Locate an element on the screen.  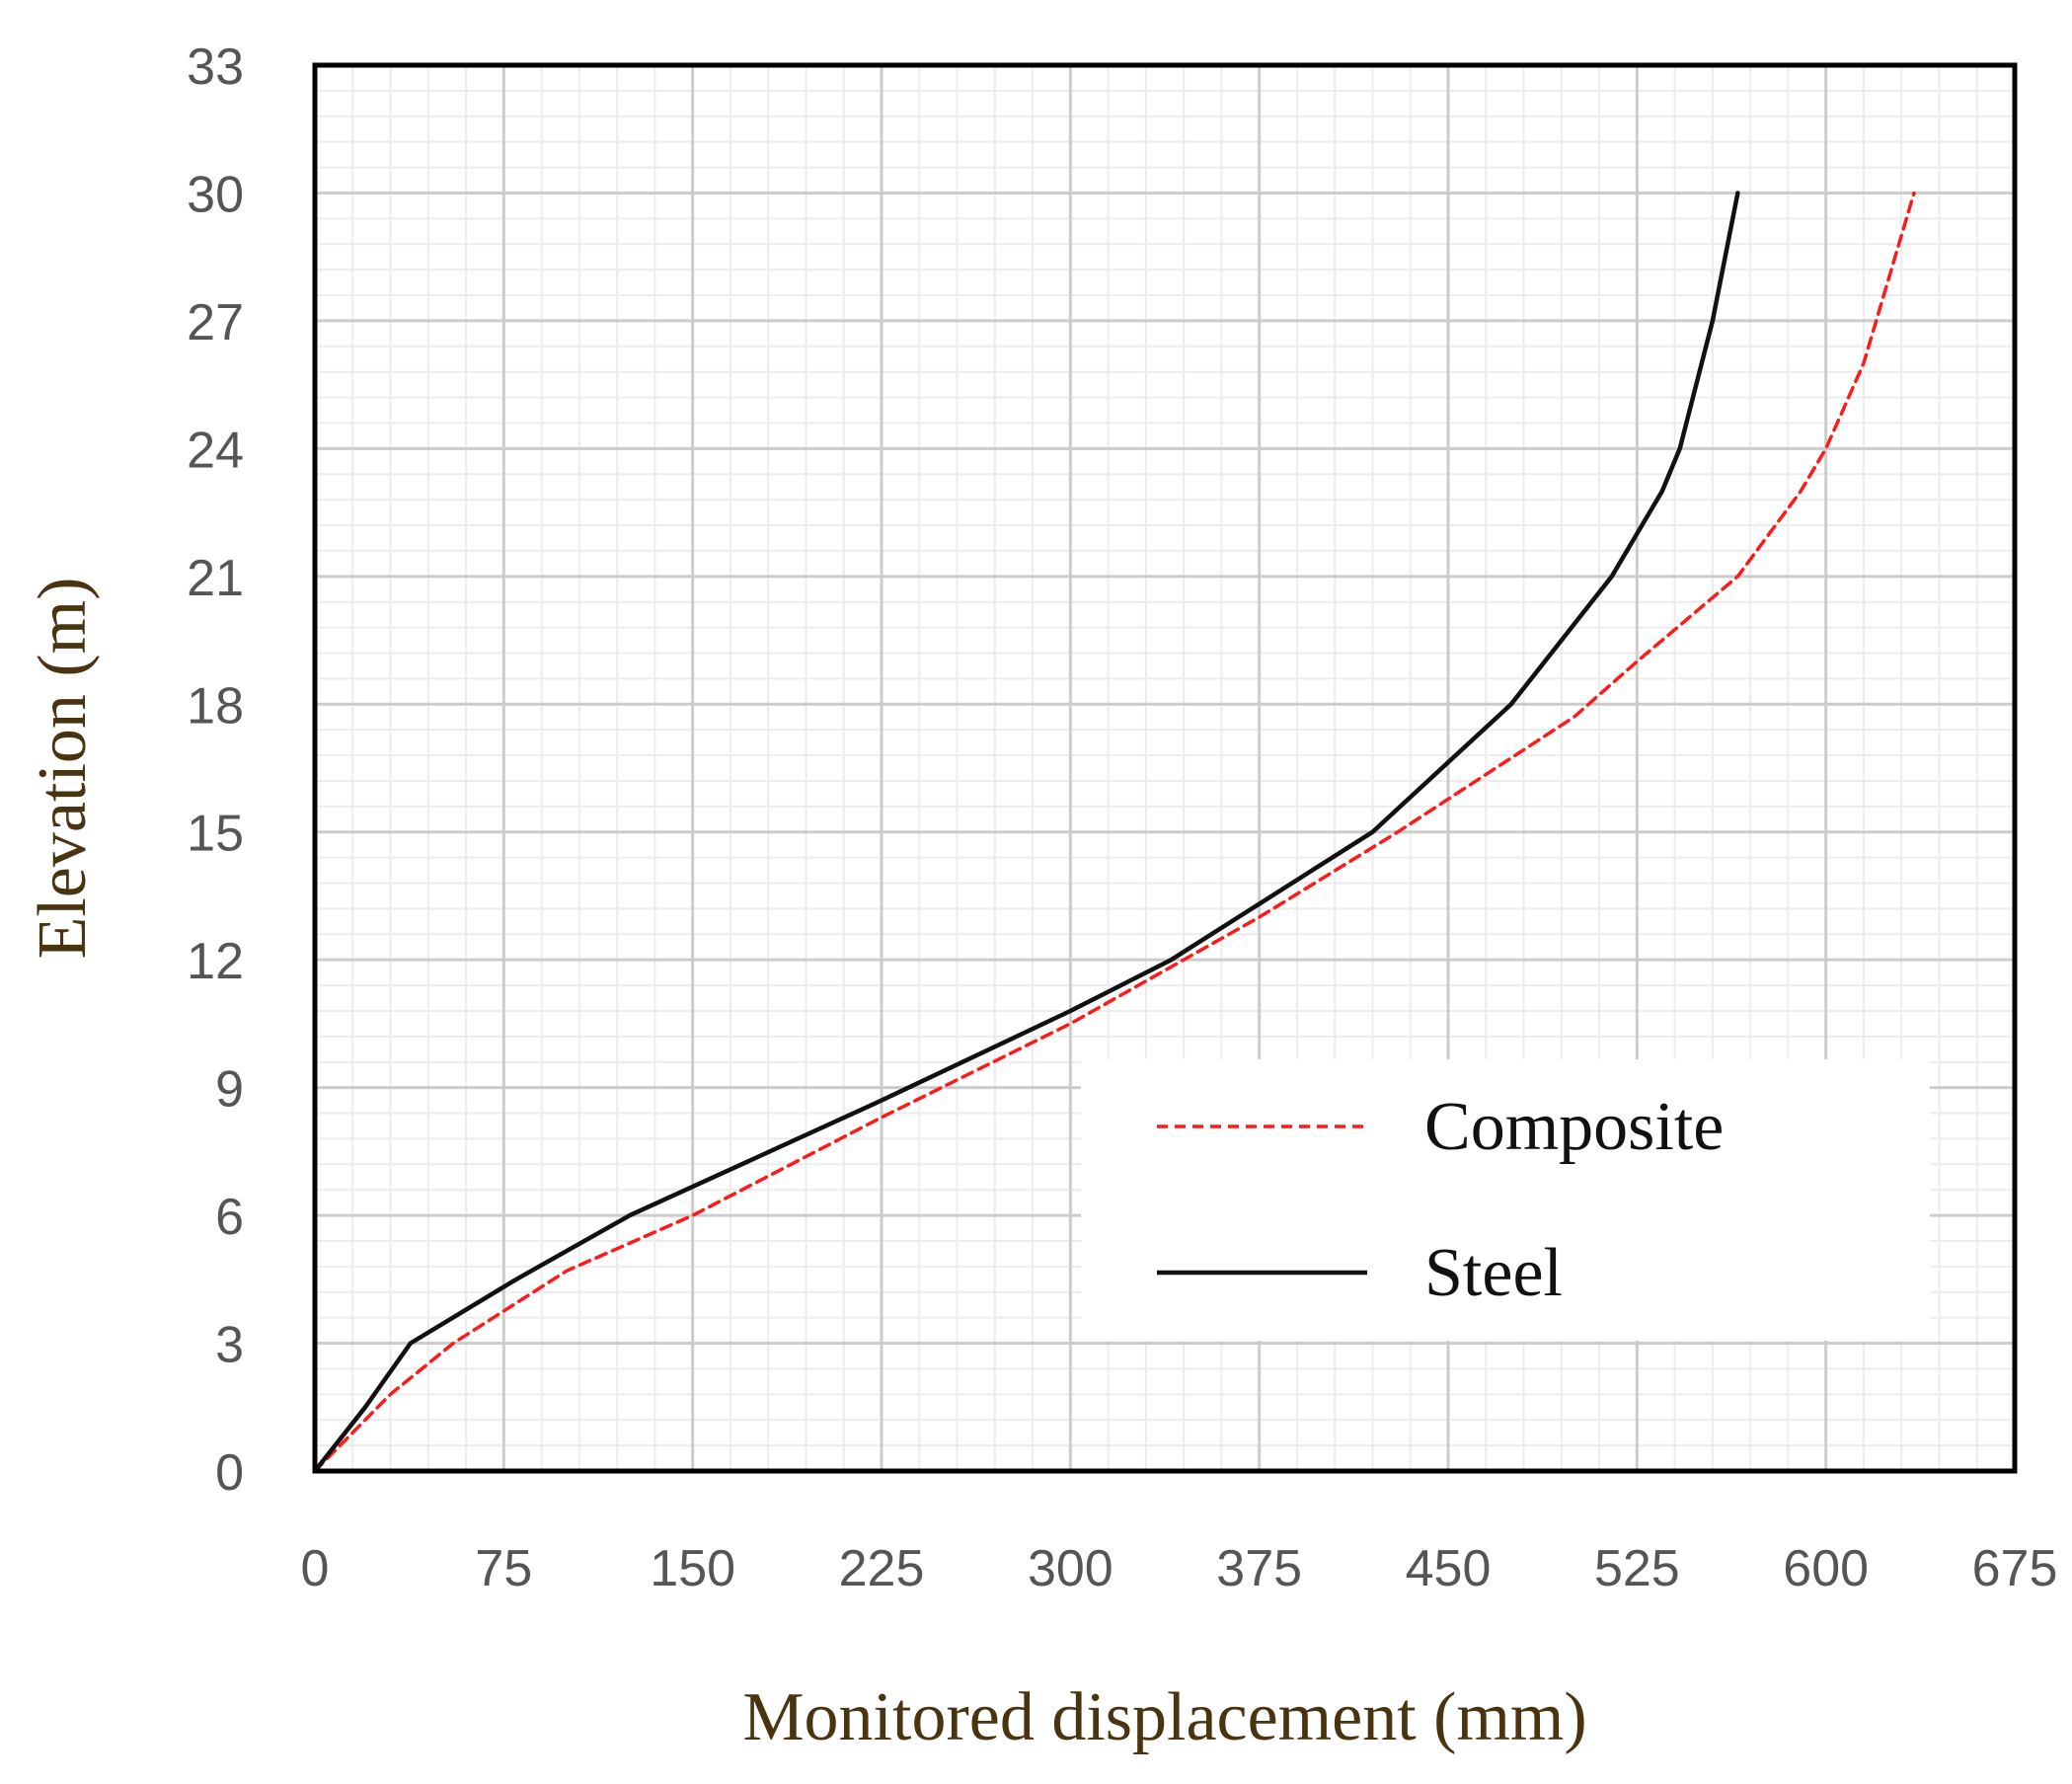
x-tick-label: 300 is located at coordinates (1070, 1568).